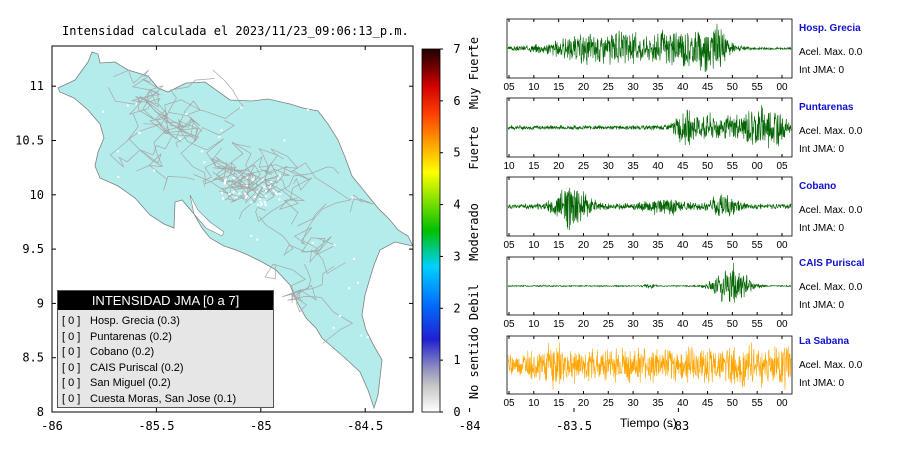 The height and width of the screenshot is (460, 910). Describe the element at coordinates (456, 308) in the screenshot. I see `colorbar-tick-label: 2` at that location.